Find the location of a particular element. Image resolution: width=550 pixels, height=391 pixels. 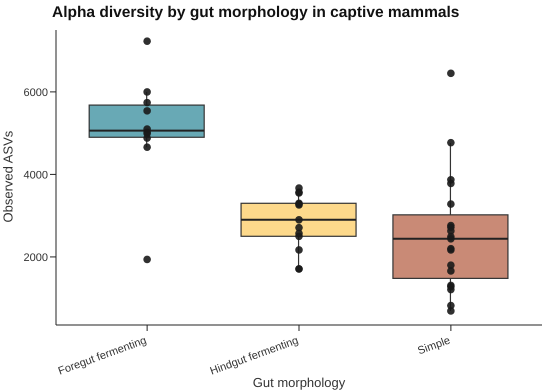

y-axis-title: Observed ASVs is located at coordinates (8, 176).